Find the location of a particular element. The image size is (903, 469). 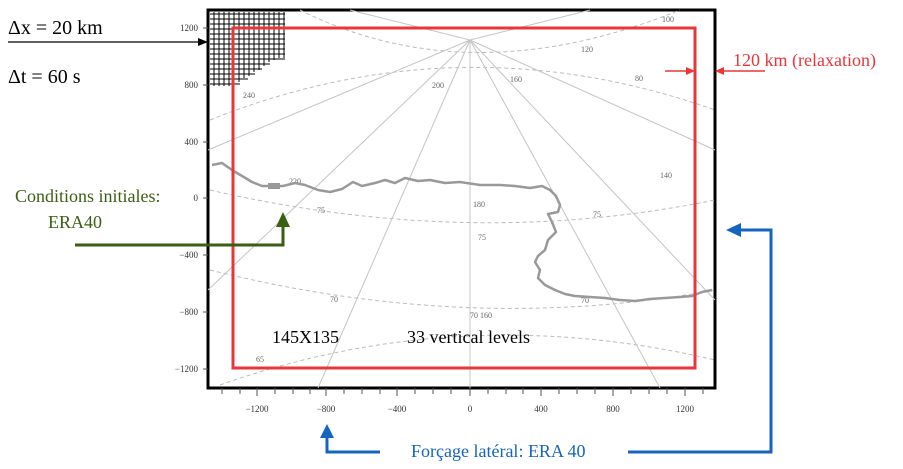

lateral-forcing-arrowhead-right is located at coordinates (733, 230).